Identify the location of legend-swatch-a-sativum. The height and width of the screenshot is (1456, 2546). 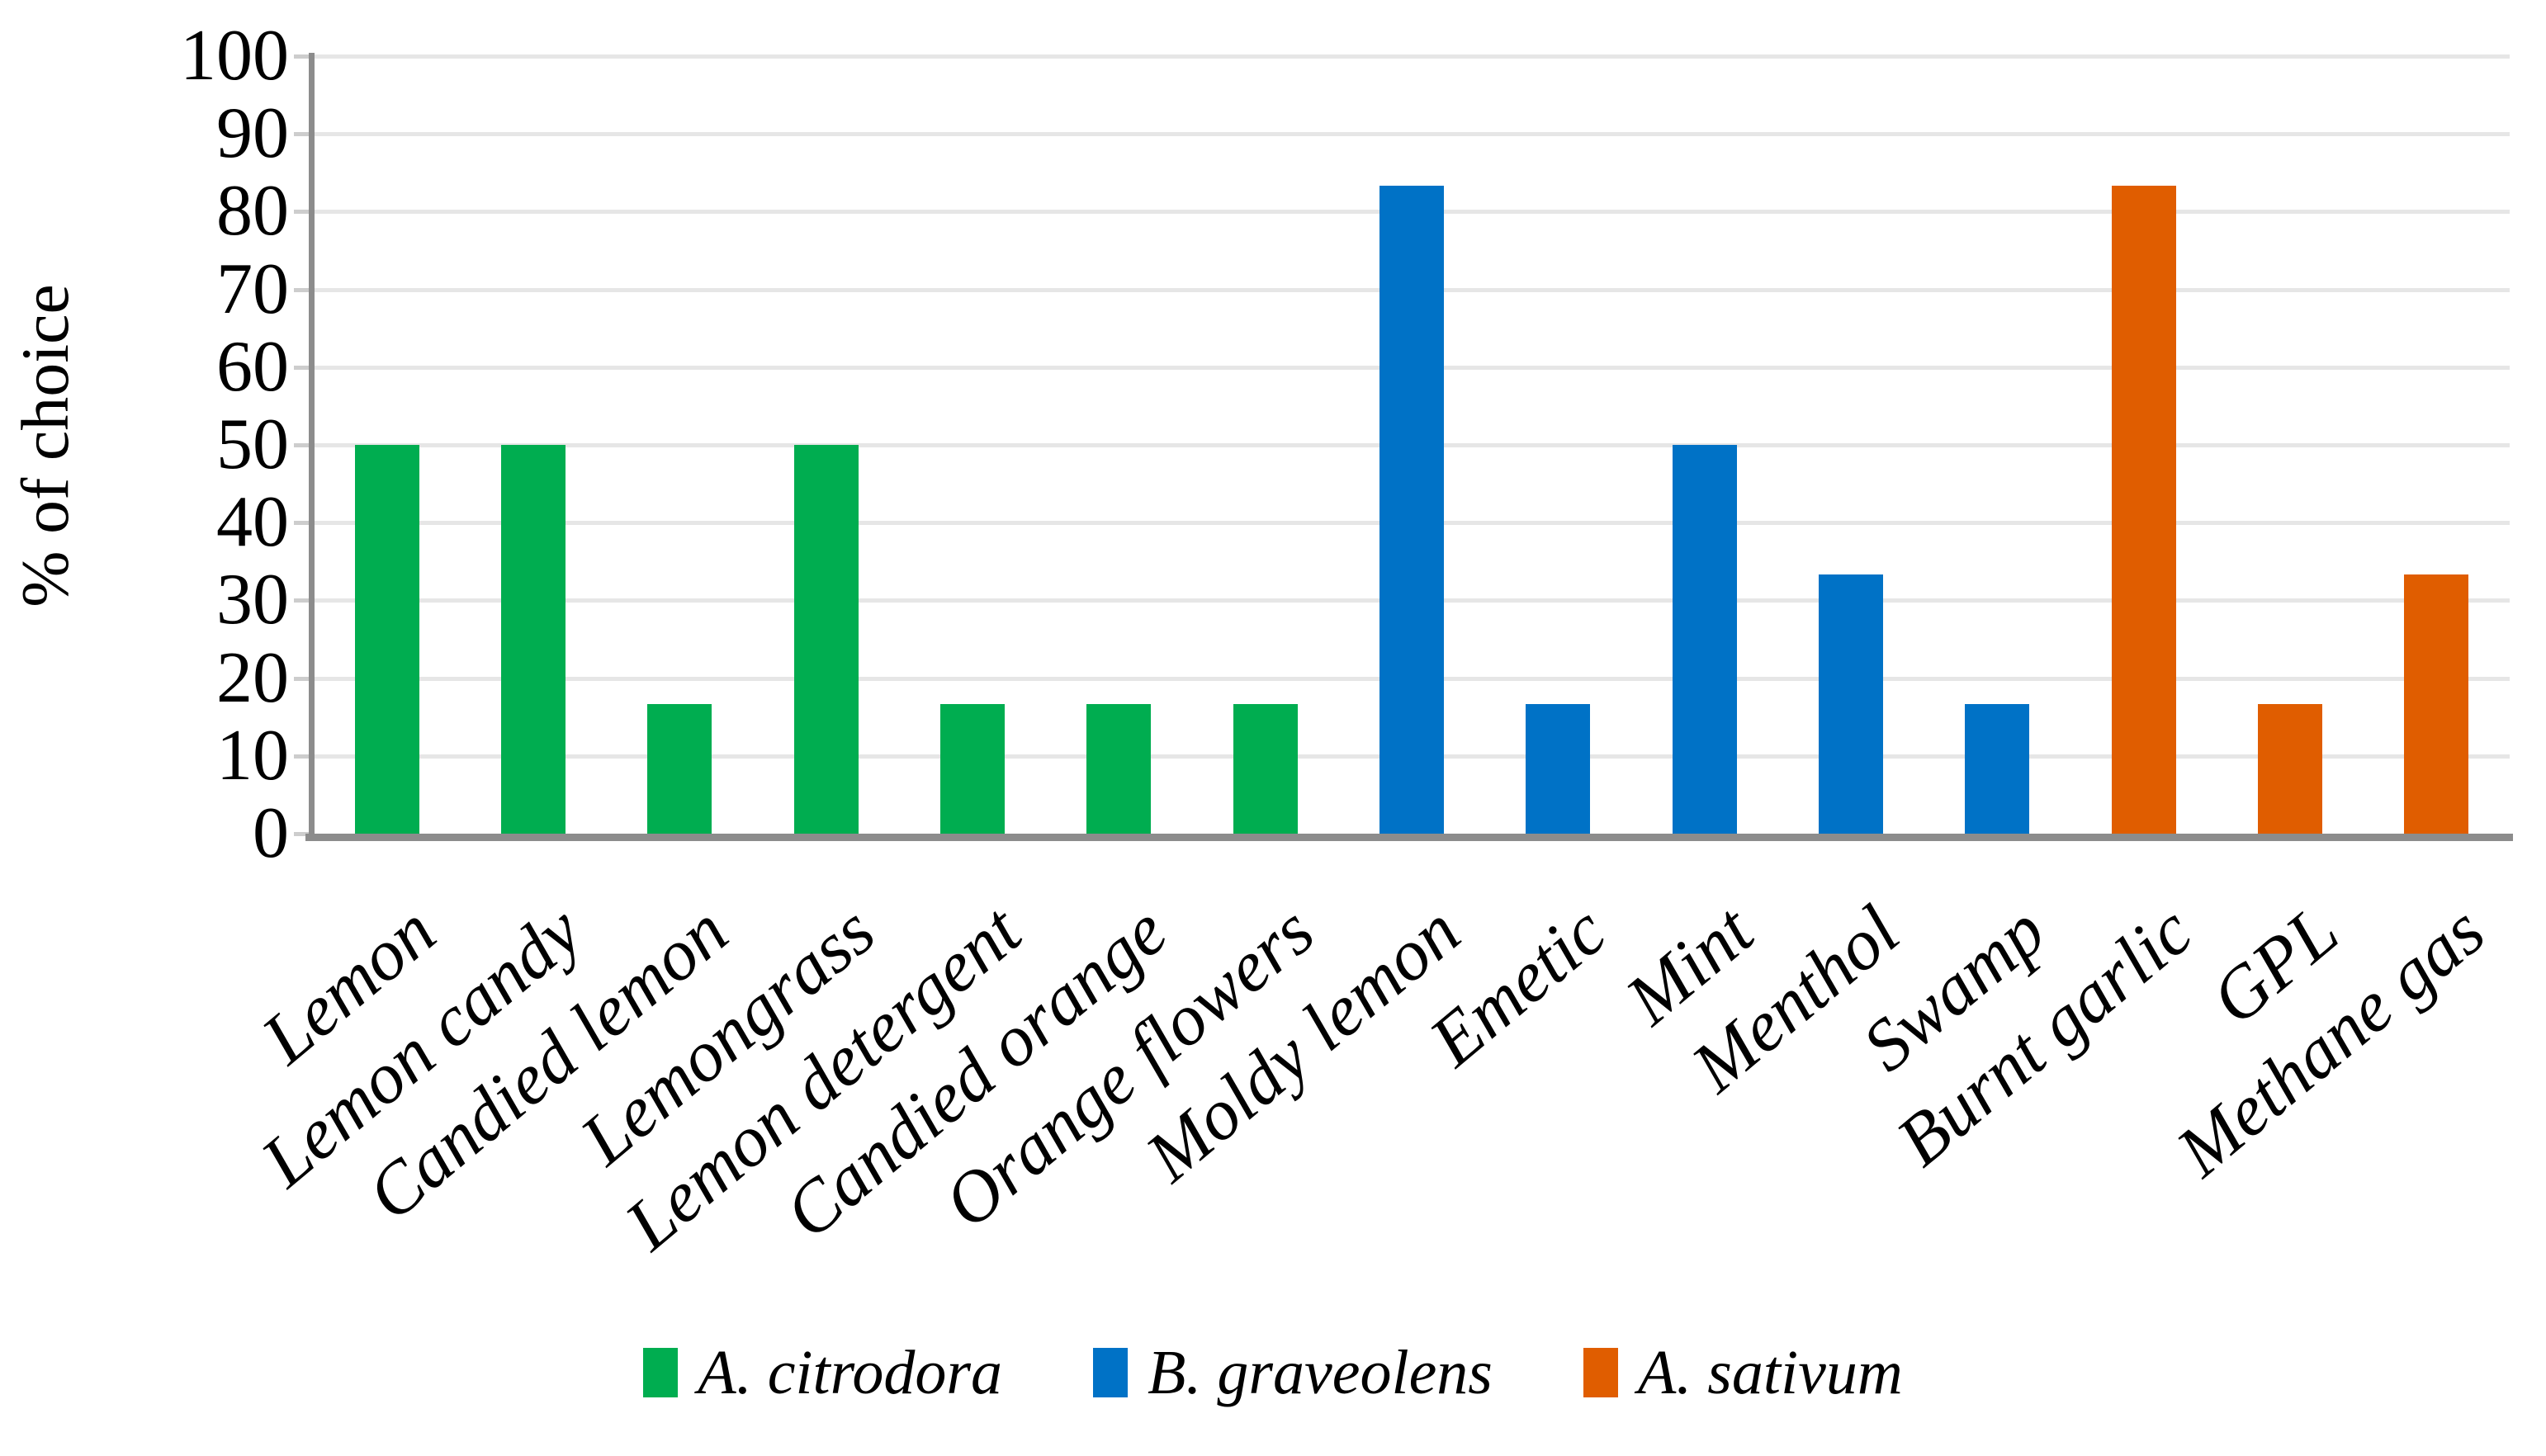
(1600, 1372).